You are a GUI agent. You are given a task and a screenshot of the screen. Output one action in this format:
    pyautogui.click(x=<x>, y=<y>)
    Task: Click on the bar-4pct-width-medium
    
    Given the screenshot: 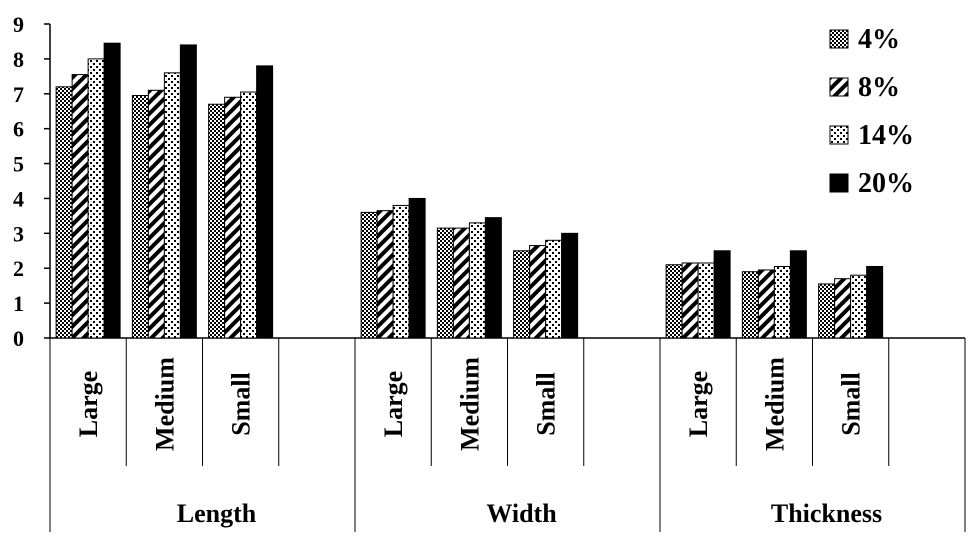 What is the action you would take?
    pyautogui.click(x=445, y=283)
    